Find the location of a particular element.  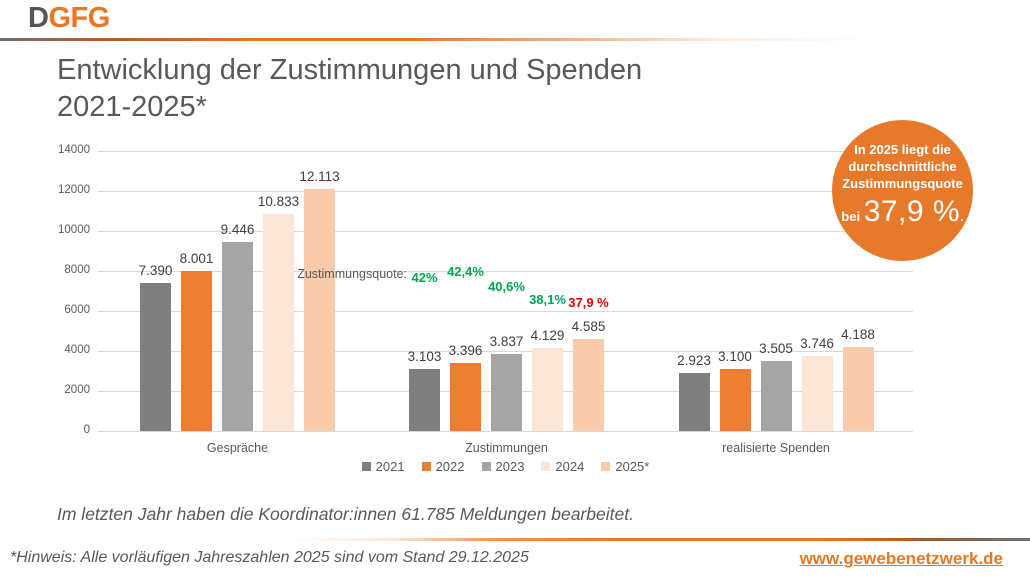

y-axis-tick-6000: 6000 is located at coordinates (77, 310).